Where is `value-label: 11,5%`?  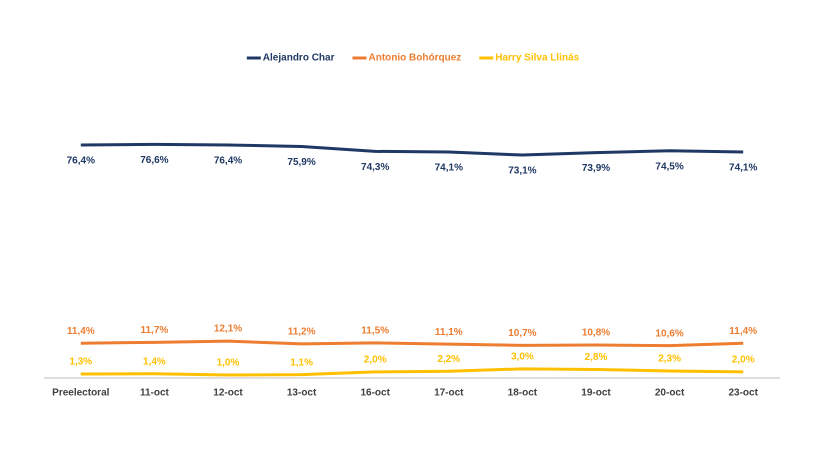
value-label: 11,5% is located at coordinates (375, 331).